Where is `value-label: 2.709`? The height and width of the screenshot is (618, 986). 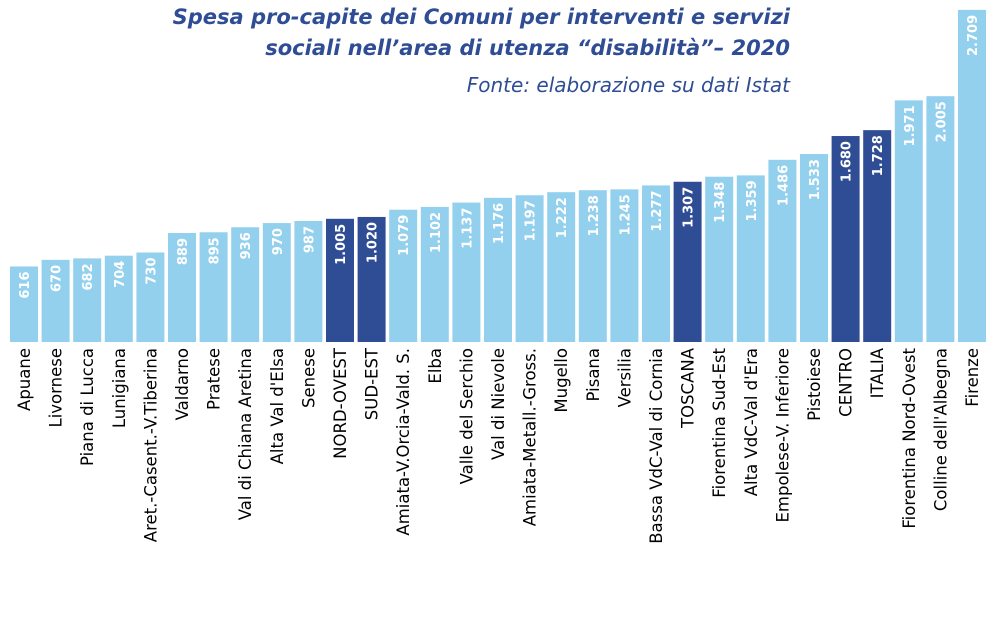
value-label: 2.709 is located at coordinates (973, 35).